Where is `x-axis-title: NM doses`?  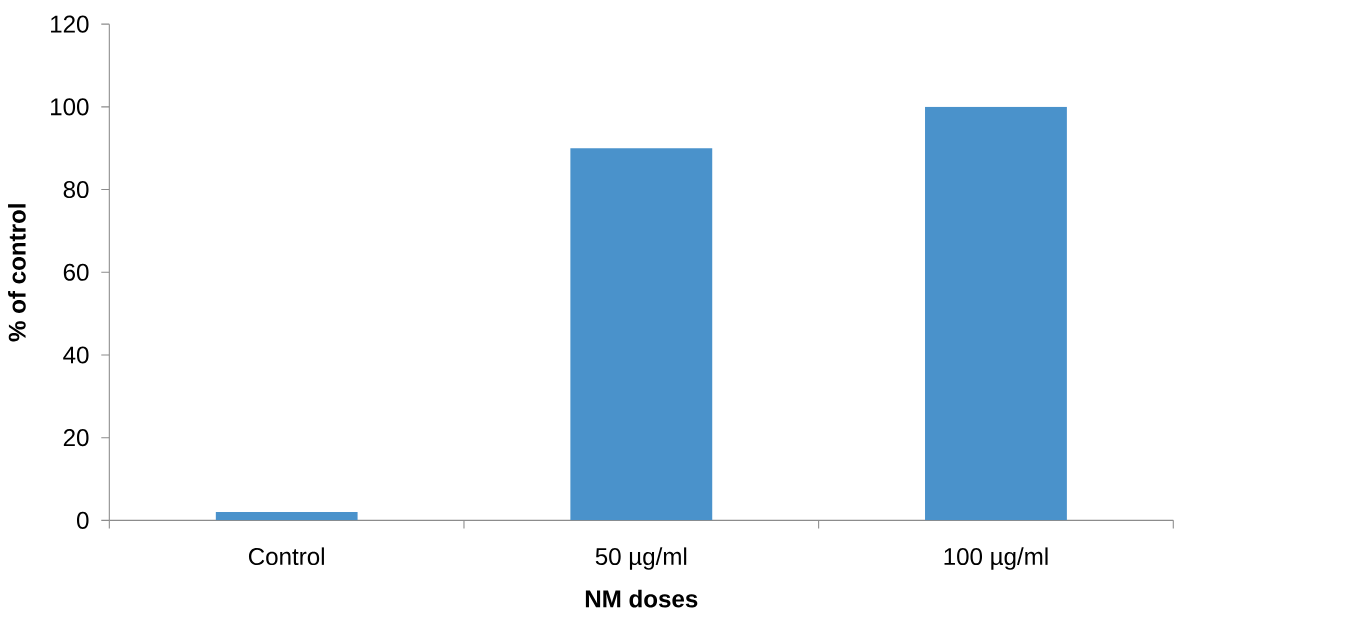 x-axis-title: NM doses is located at coordinates (641, 598).